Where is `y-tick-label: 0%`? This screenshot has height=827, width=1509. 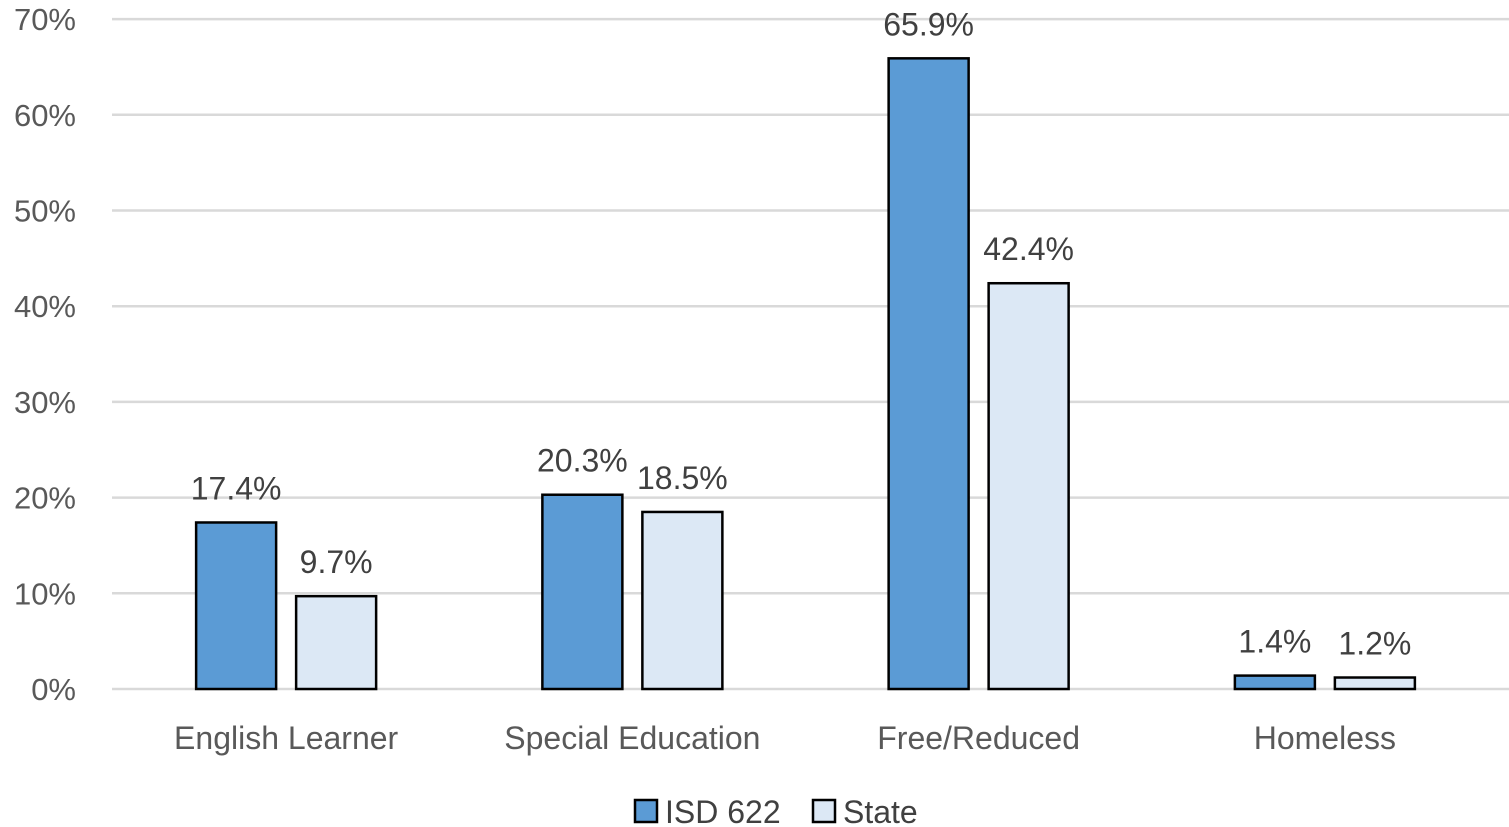 y-tick-label: 0% is located at coordinates (53, 689).